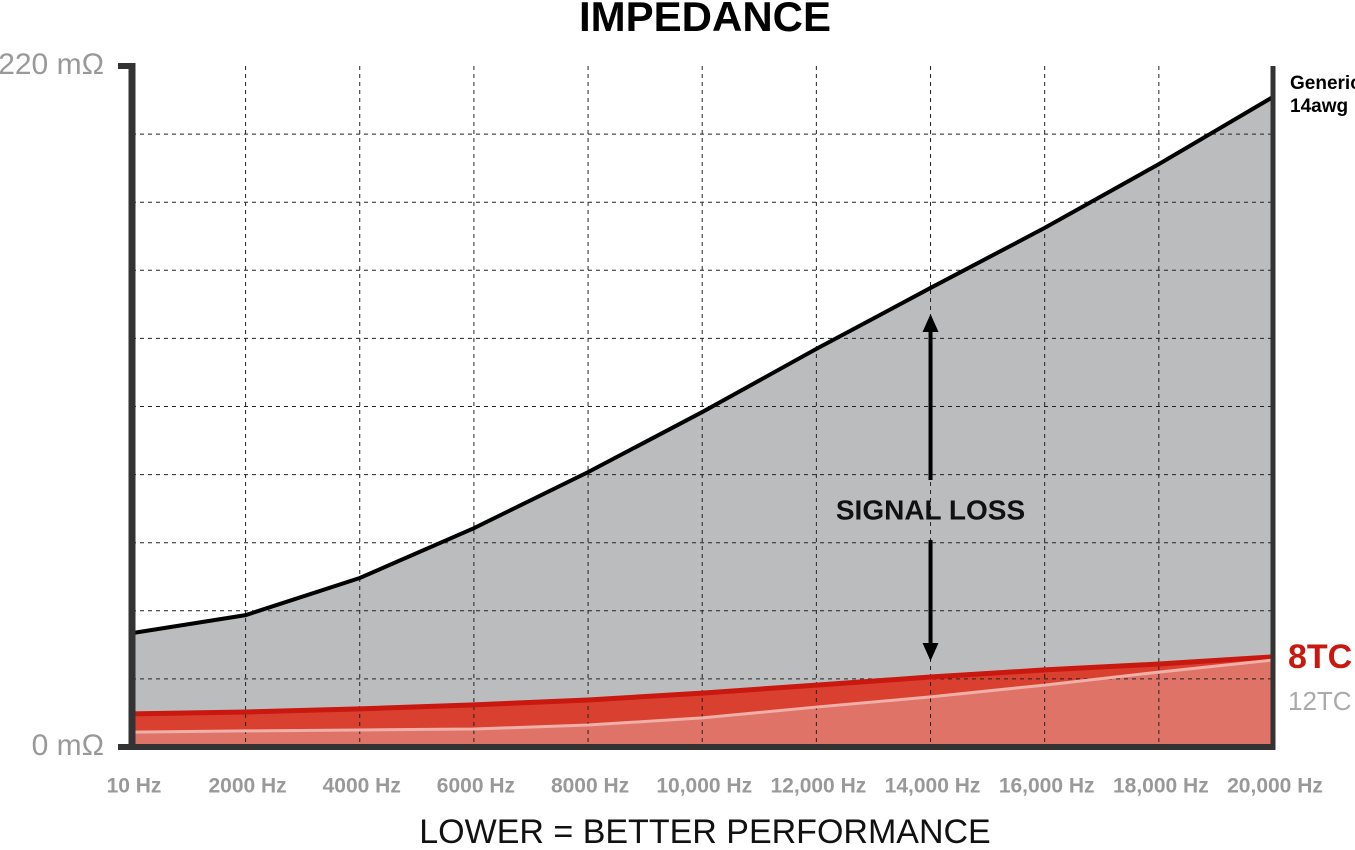 The width and height of the screenshot is (1355, 850). What do you see at coordinates (1161, 786) in the screenshot?
I see `x-tick-label: 18,000 Hz` at bounding box center [1161, 786].